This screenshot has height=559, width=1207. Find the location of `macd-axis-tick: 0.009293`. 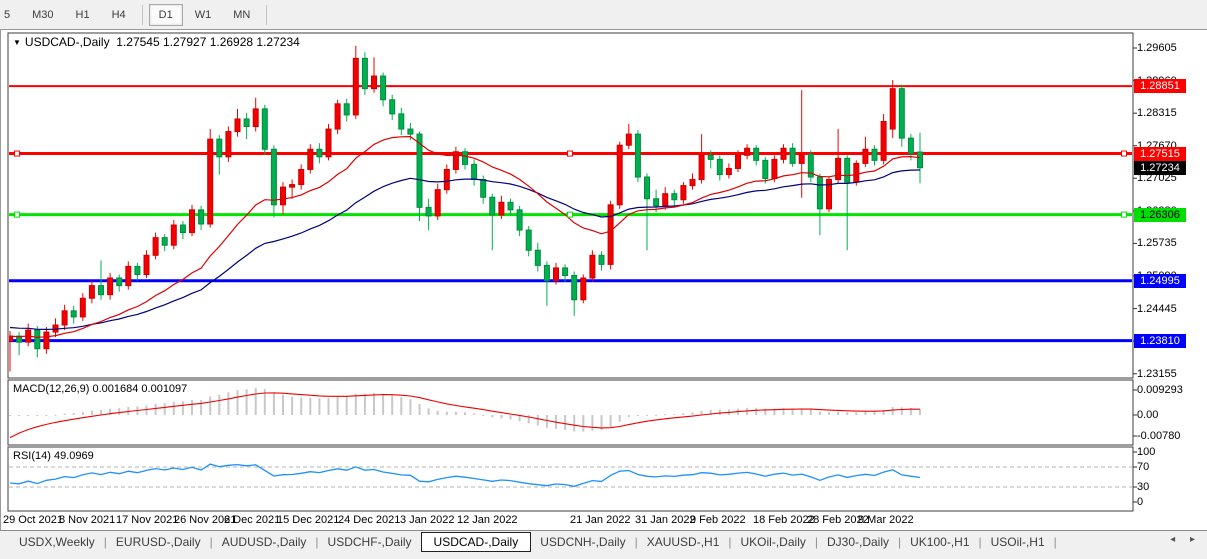

macd-axis-tick: 0.009293 is located at coordinates (1160, 390).